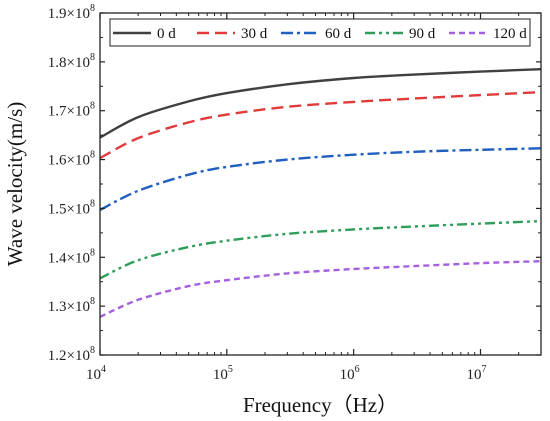  I want to click on x-tick-label: 10⁷, so click(476, 373).